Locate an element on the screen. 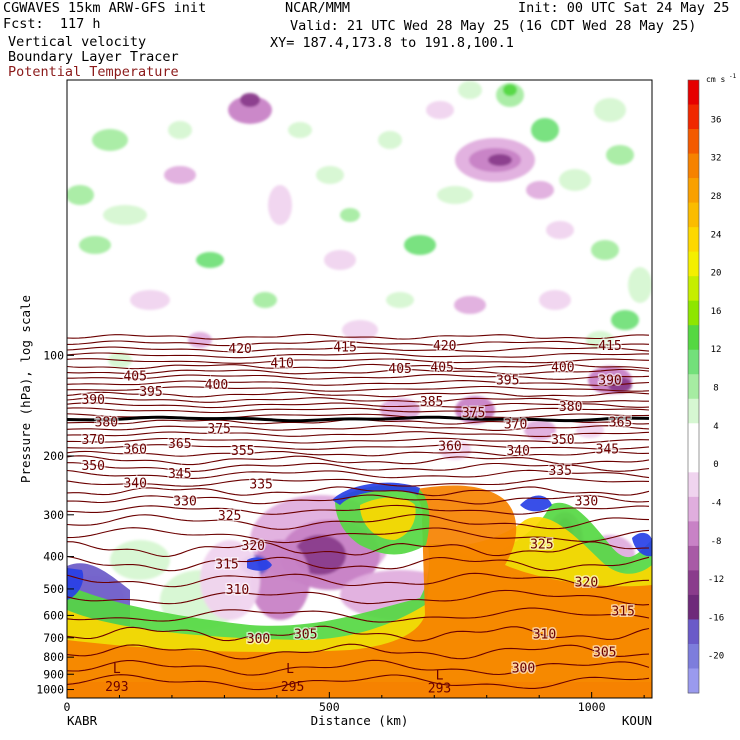 The image size is (740, 740). x-tick-label: 1000 is located at coordinates (592, 707).